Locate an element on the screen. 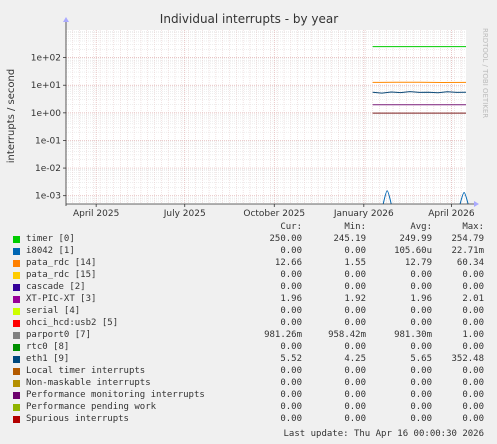  y-tick-label: 1e+02 is located at coordinates (46, 59).